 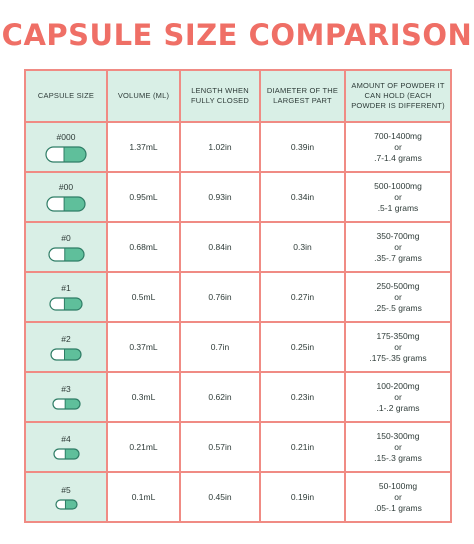 What do you see at coordinates (220, 447) in the screenshot?
I see `length-cell: 0.57in` at bounding box center [220, 447].